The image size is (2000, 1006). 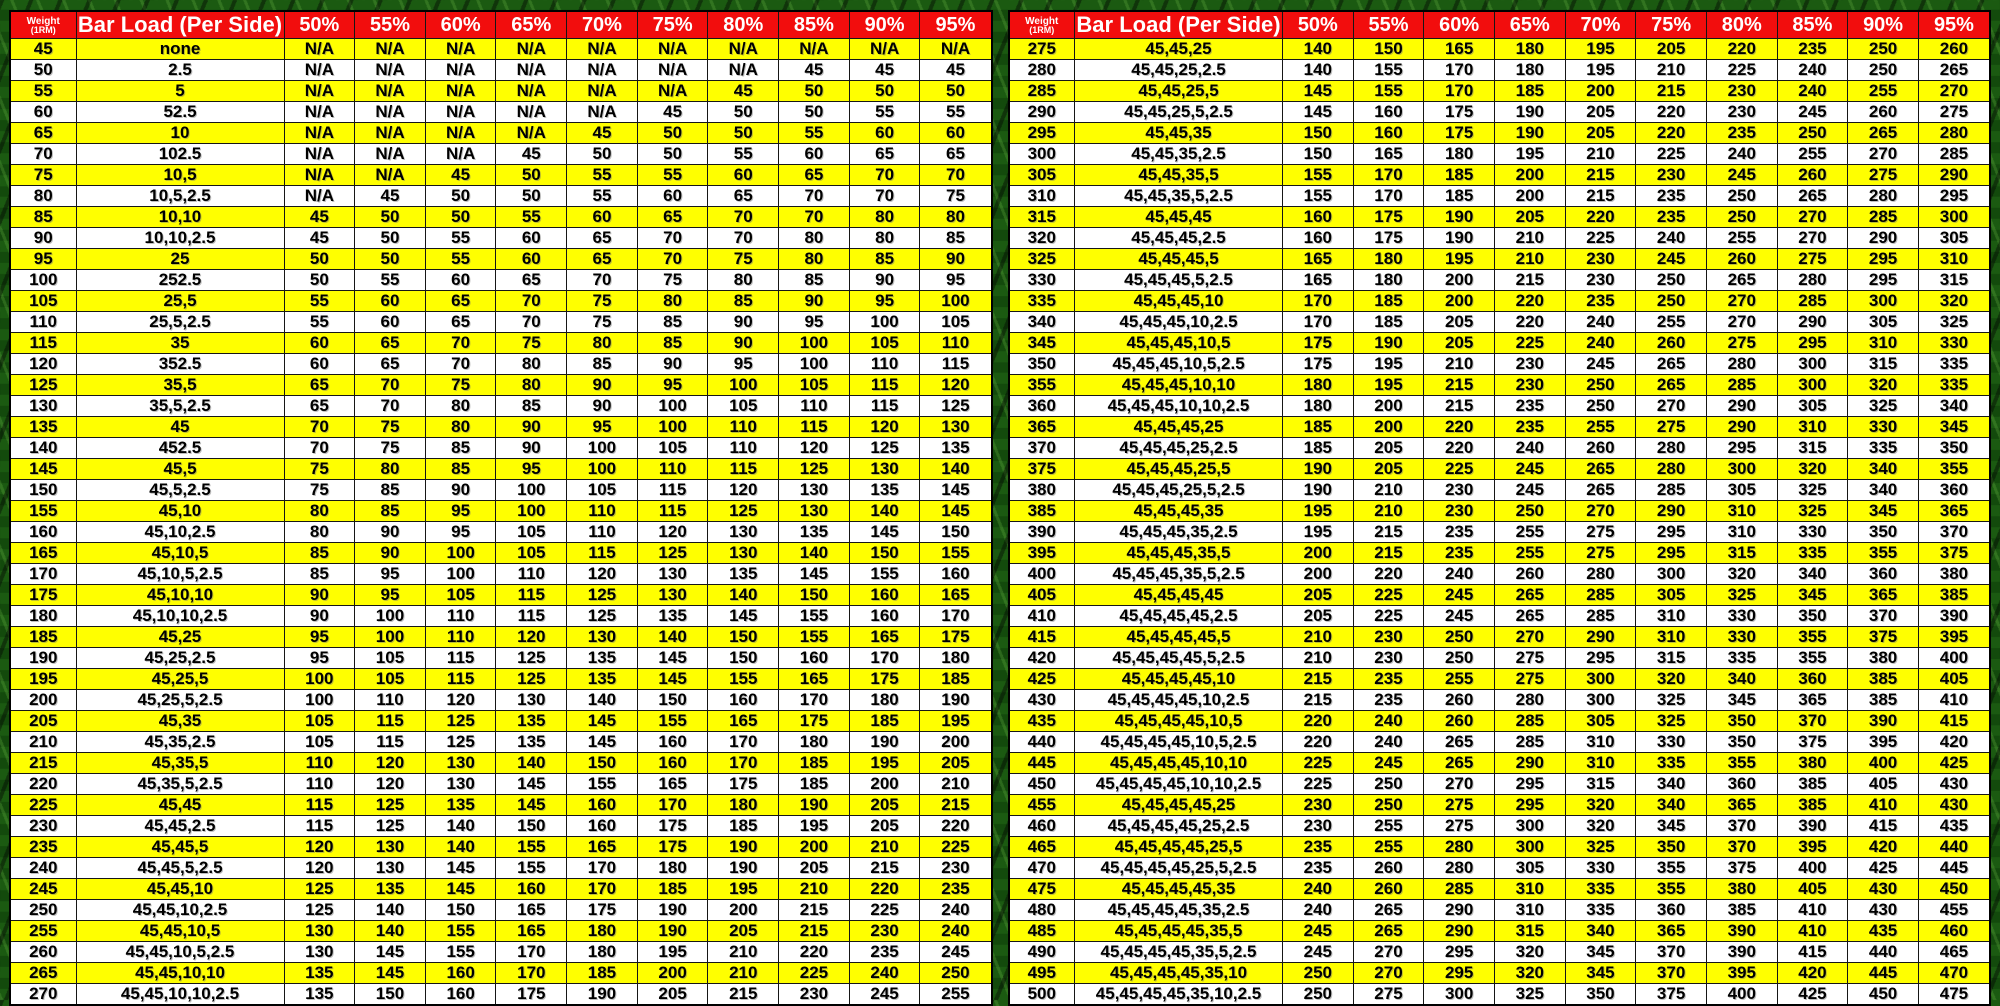 What do you see at coordinates (1812, 742) in the screenshot?
I see `percent-value-cell: 375` at bounding box center [1812, 742].